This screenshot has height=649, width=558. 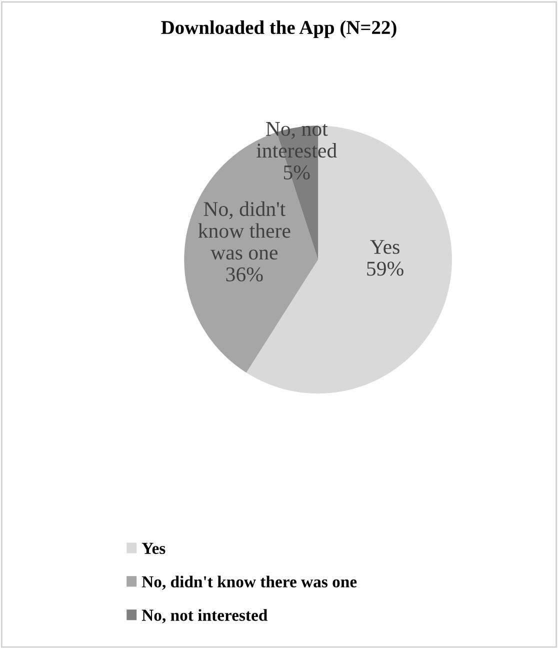 What do you see at coordinates (154, 548) in the screenshot?
I see `legend-label: Yes` at bounding box center [154, 548].